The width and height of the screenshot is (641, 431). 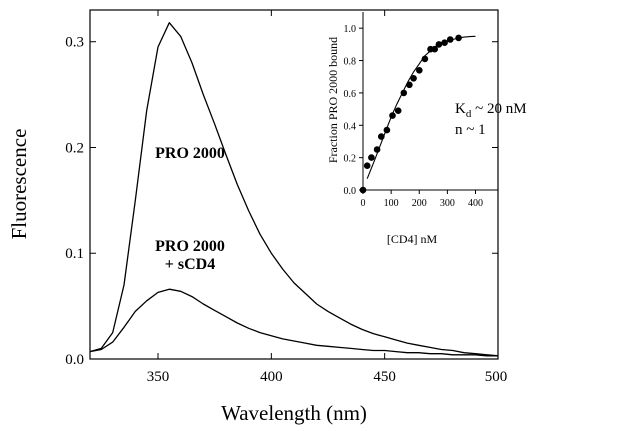 What do you see at coordinates (350, 159) in the screenshot?
I see `inset-y-tick-label: 0.2` at bounding box center [350, 159].